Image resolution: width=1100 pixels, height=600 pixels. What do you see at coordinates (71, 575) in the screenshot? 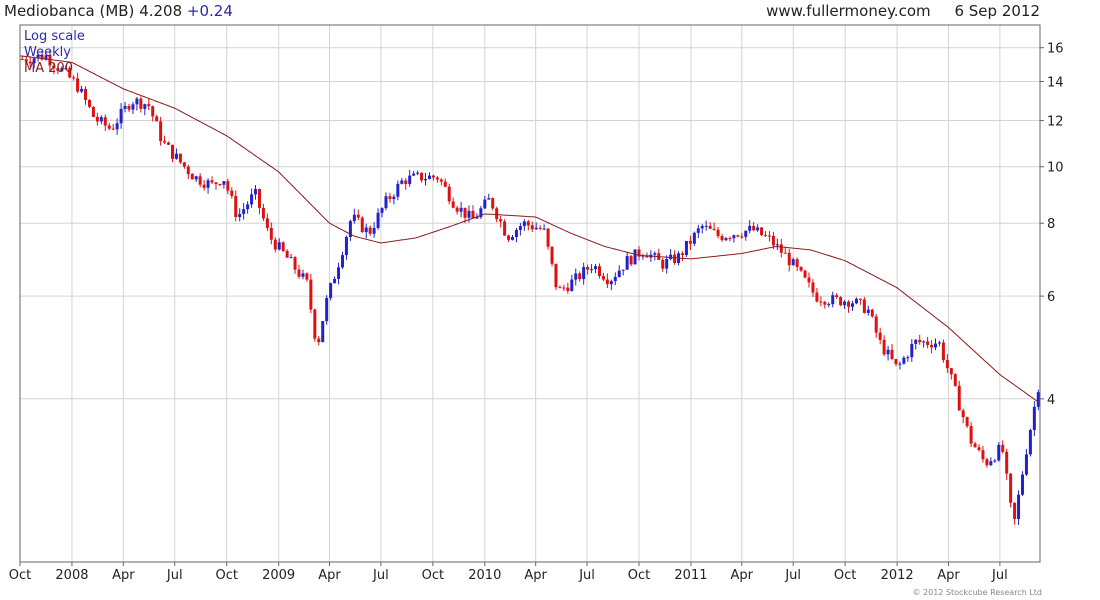
I see `x-tick-label: 2008` at bounding box center [71, 575].